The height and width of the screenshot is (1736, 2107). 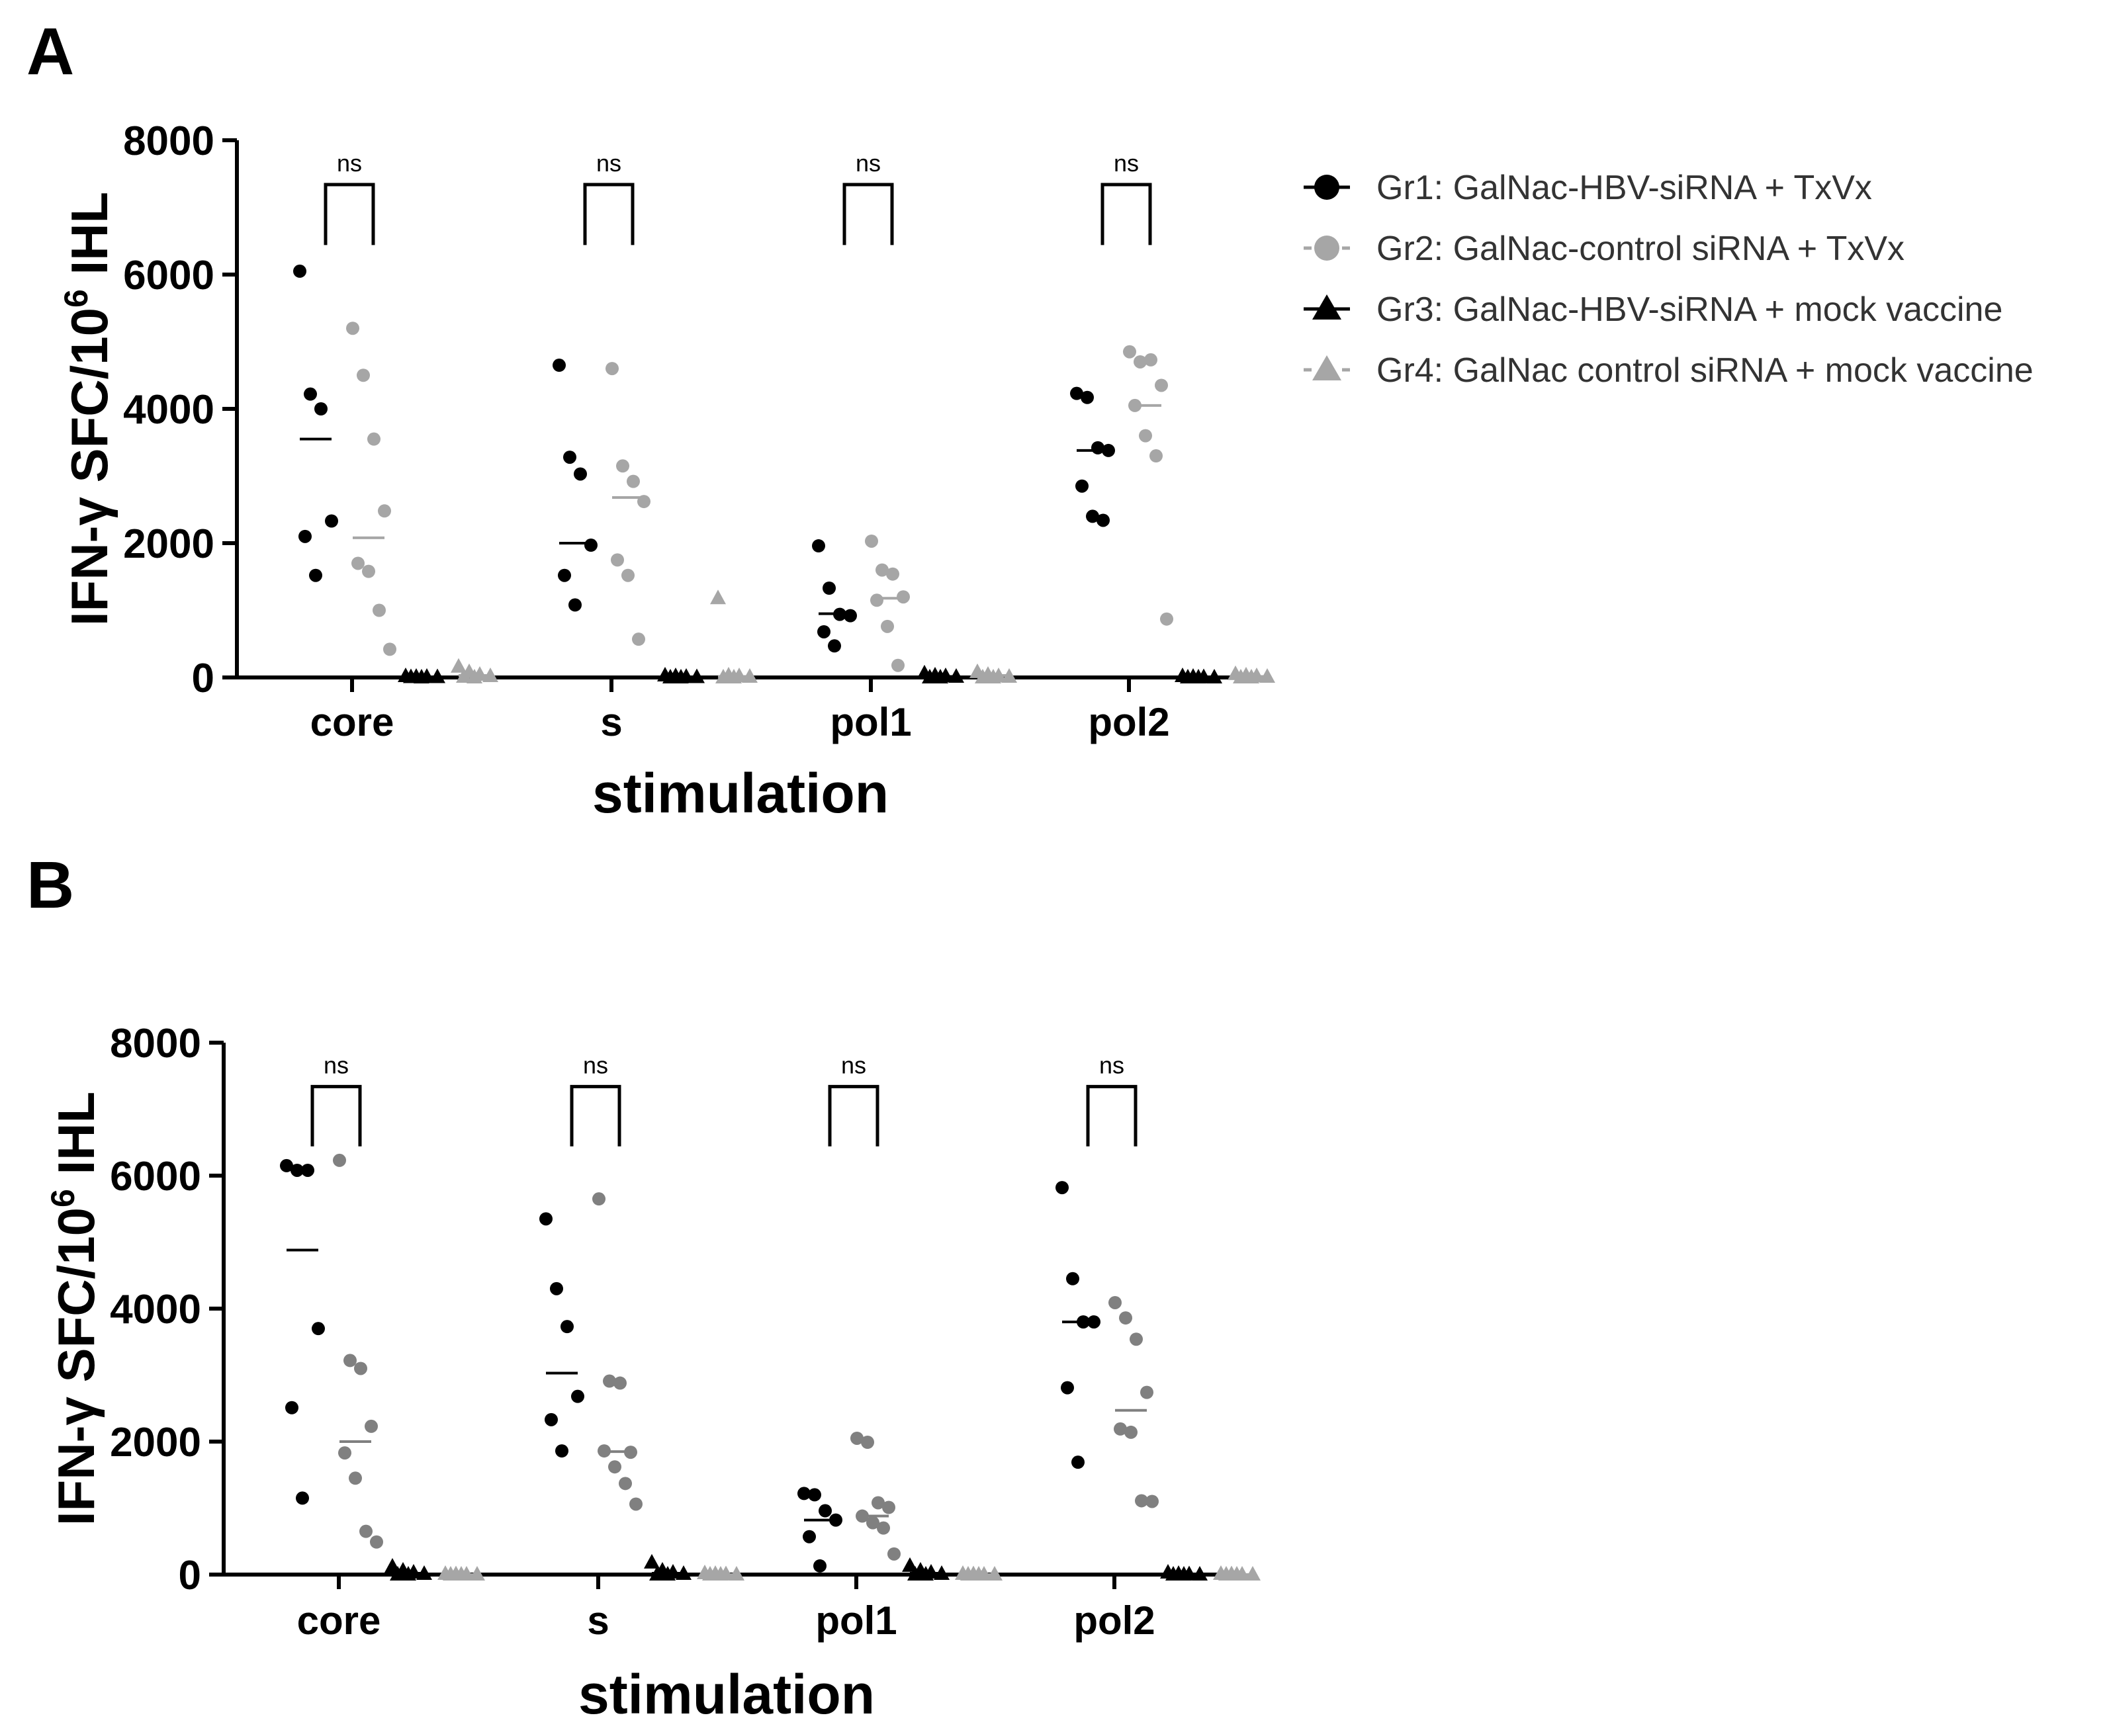 I want to click on y-tick-label: 2000, so click(x=168, y=544).